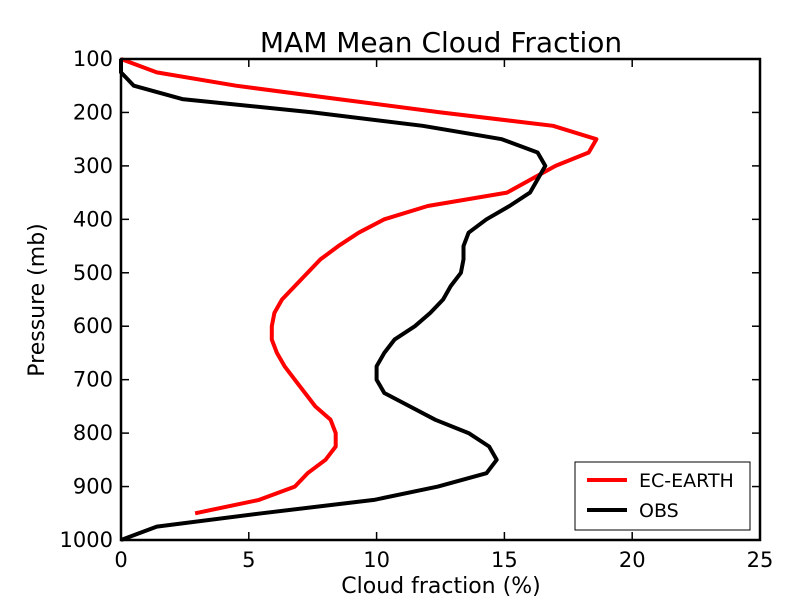 The image size is (800, 600). Describe the element at coordinates (93, 273) in the screenshot. I see `y-tick-label: 500` at that location.